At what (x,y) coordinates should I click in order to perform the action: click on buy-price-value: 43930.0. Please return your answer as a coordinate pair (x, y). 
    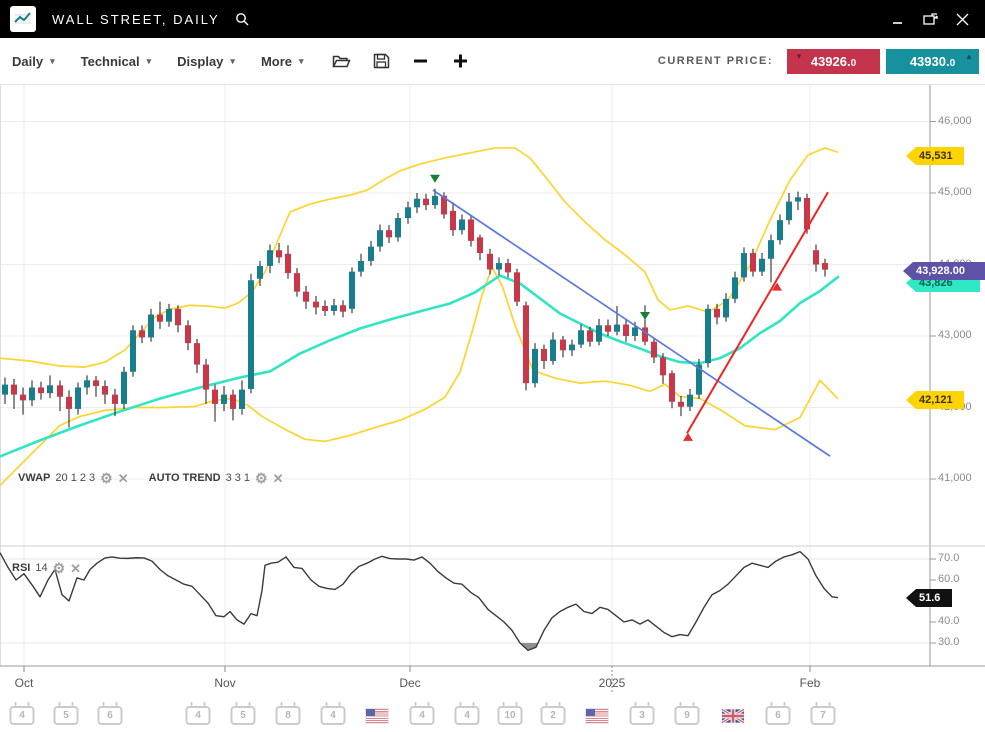
    Looking at the image, I should click on (932, 61).